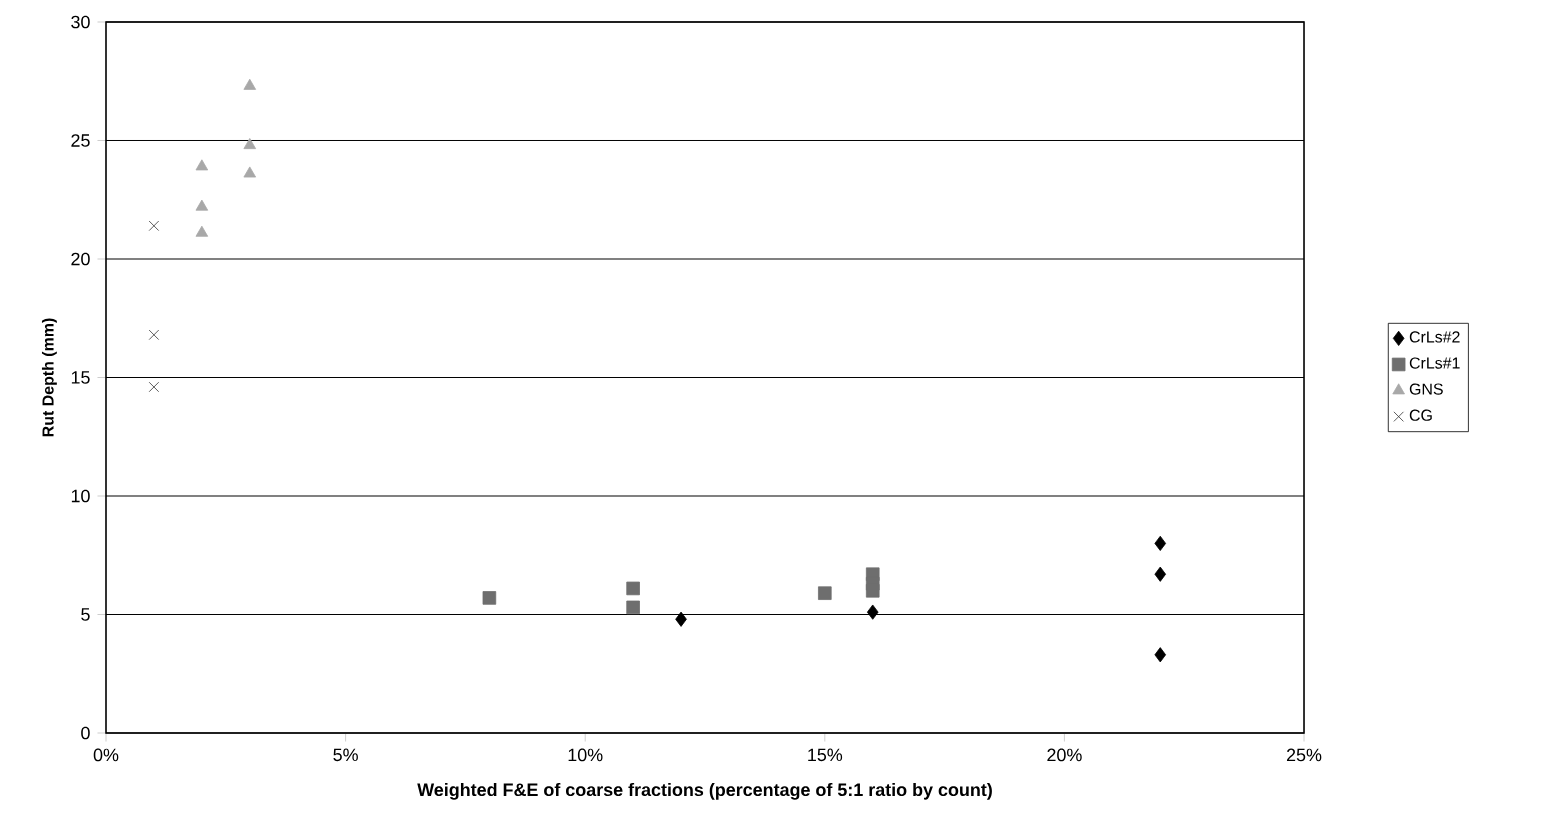 Image resolution: width=1553 pixels, height=831 pixels. Describe the element at coordinates (1304, 755) in the screenshot. I see `x-tick-label: 25%` at that location.